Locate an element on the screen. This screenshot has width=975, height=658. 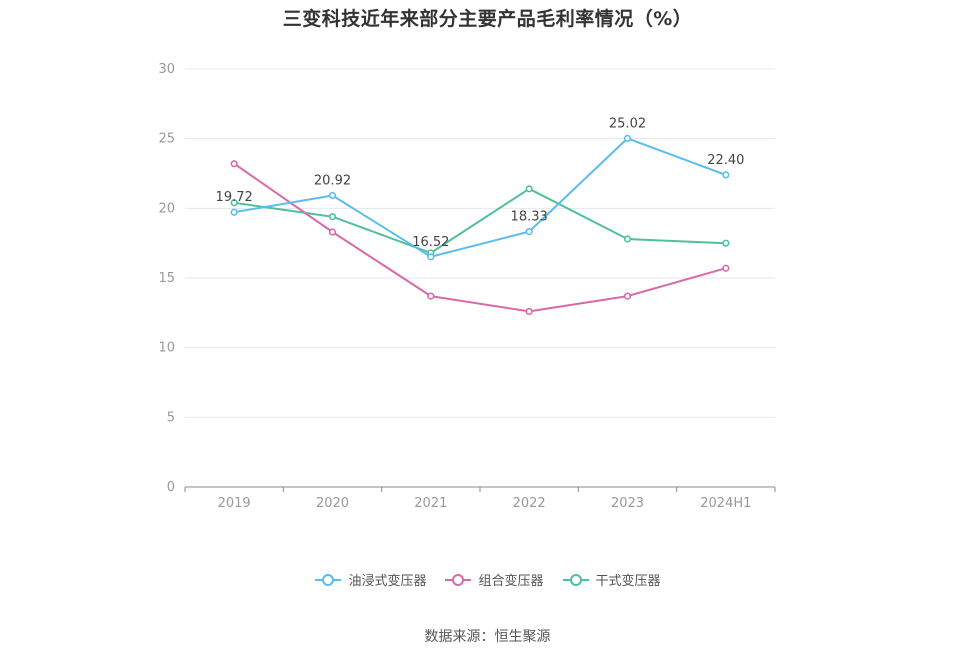
data-label: 16.52 is located at coordinates (430, 242).